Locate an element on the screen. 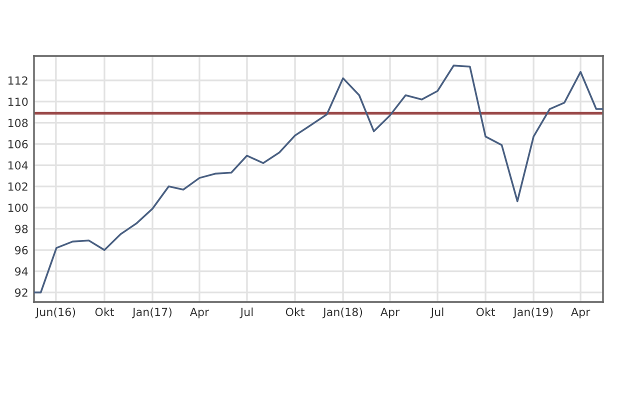 The image size is (620, 413). x-tick-label: Jun(16) is located at coordinates (55, 313).